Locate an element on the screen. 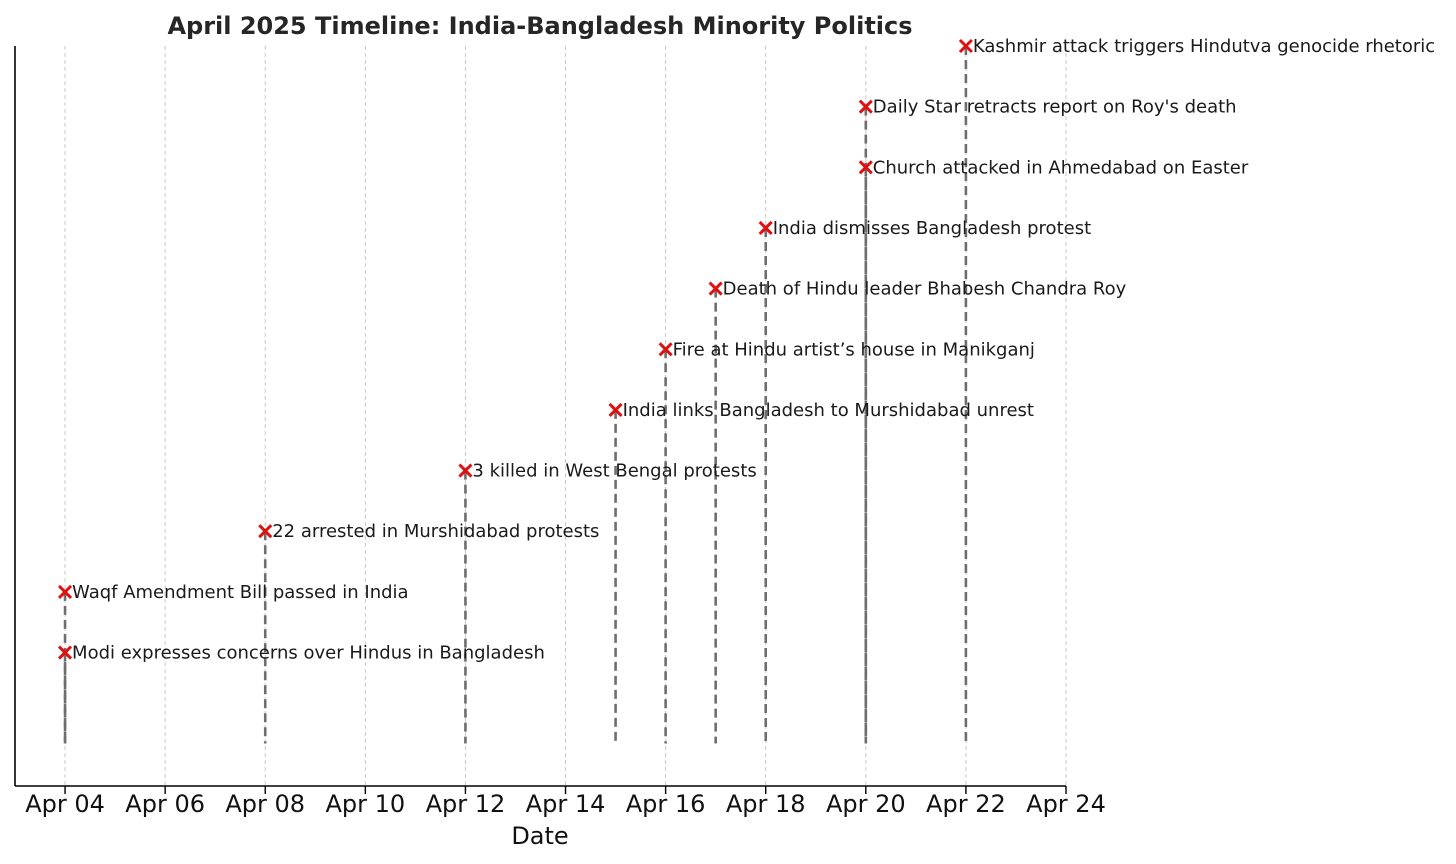 This screenshot has width=1456, height=864. x-tick-label: Apr 10 is located at coordinates (365, 804).